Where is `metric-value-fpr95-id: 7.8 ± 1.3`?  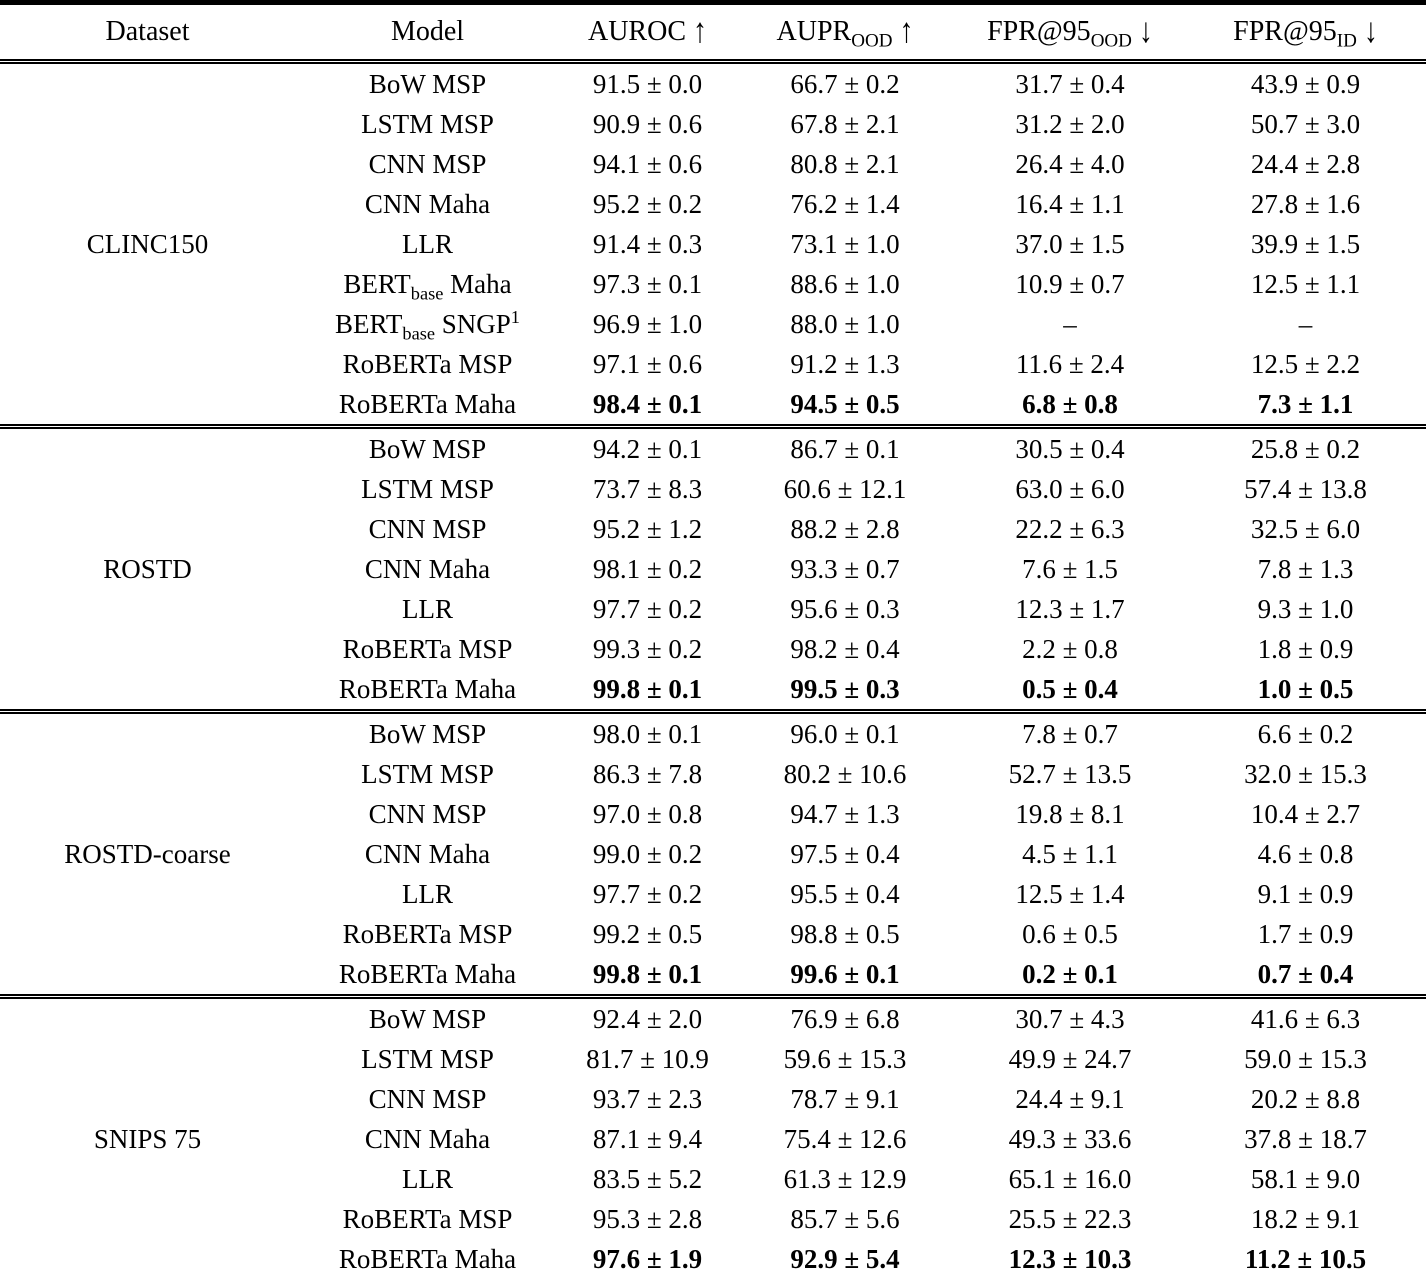 metric-value-fpr95-id: 7.8 ± 1.3 is located at coordinates (1305, 568).